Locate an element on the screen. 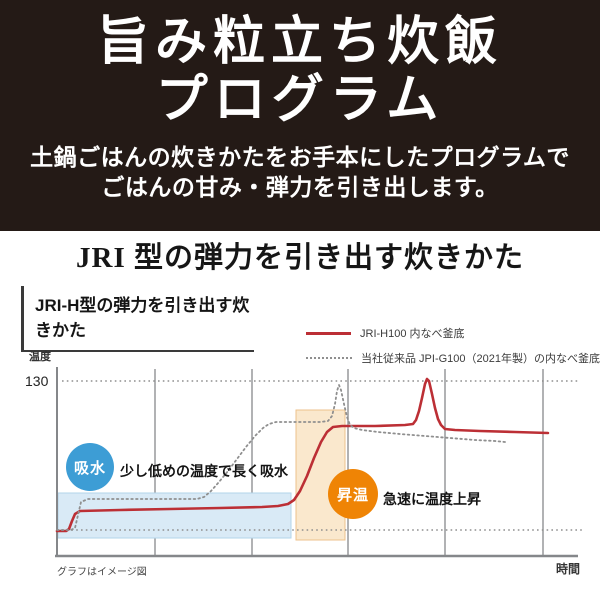 Image resolution: width=600 pixels, height=600 pixels. chart-caption: JRI-H型の弾力を引き出す炊きかた is located at coordinates (137, 319).